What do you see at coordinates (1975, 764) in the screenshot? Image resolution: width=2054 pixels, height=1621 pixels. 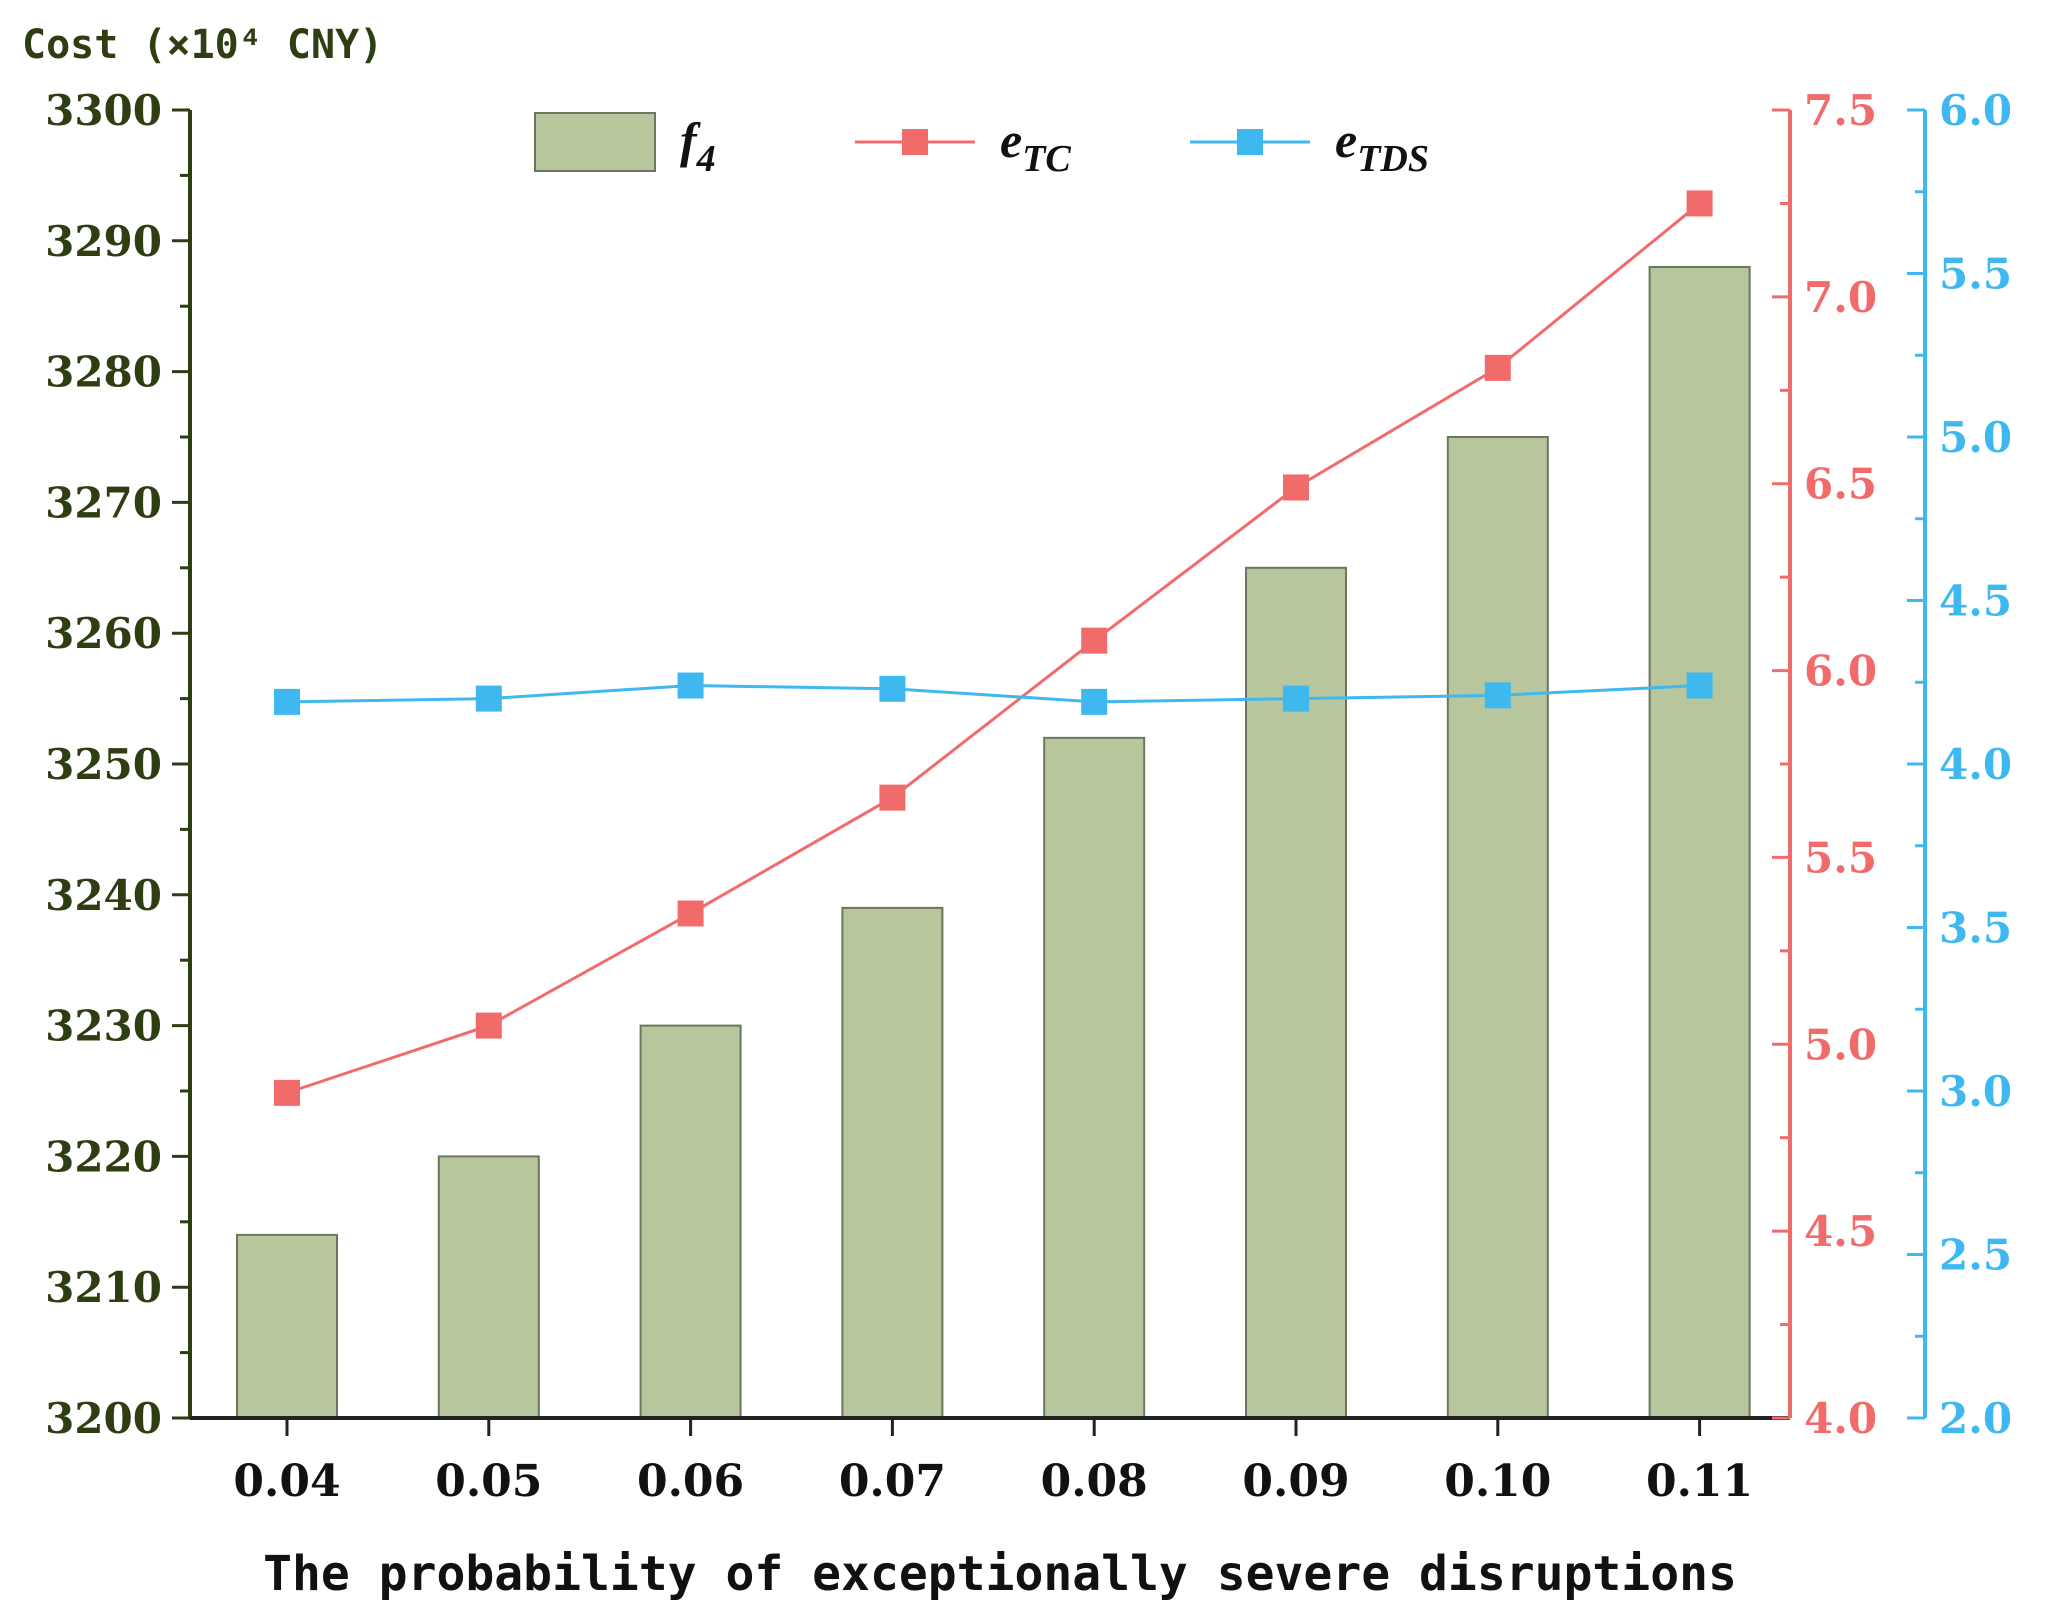 I see `right2-tick-label-4.0: 4.0` at bounding box center [1975, 764].